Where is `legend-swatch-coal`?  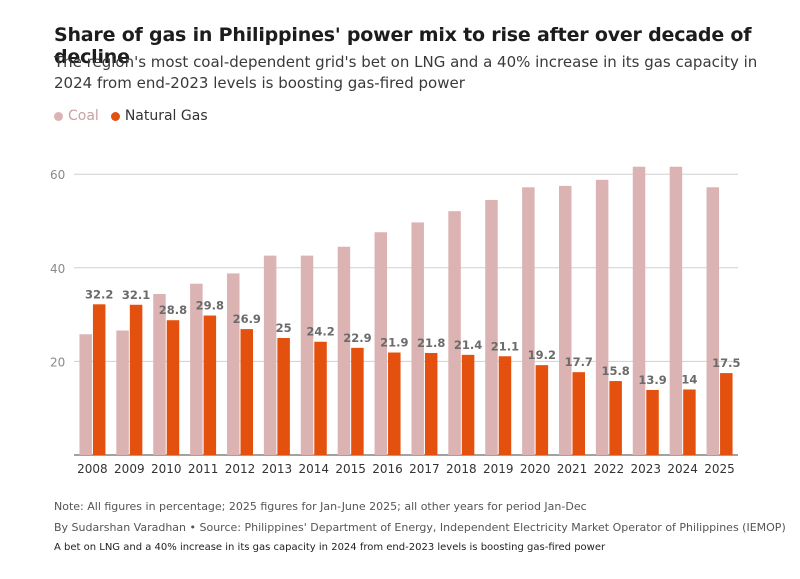
legend-swatch-coal is located at coordinates (58, 116).